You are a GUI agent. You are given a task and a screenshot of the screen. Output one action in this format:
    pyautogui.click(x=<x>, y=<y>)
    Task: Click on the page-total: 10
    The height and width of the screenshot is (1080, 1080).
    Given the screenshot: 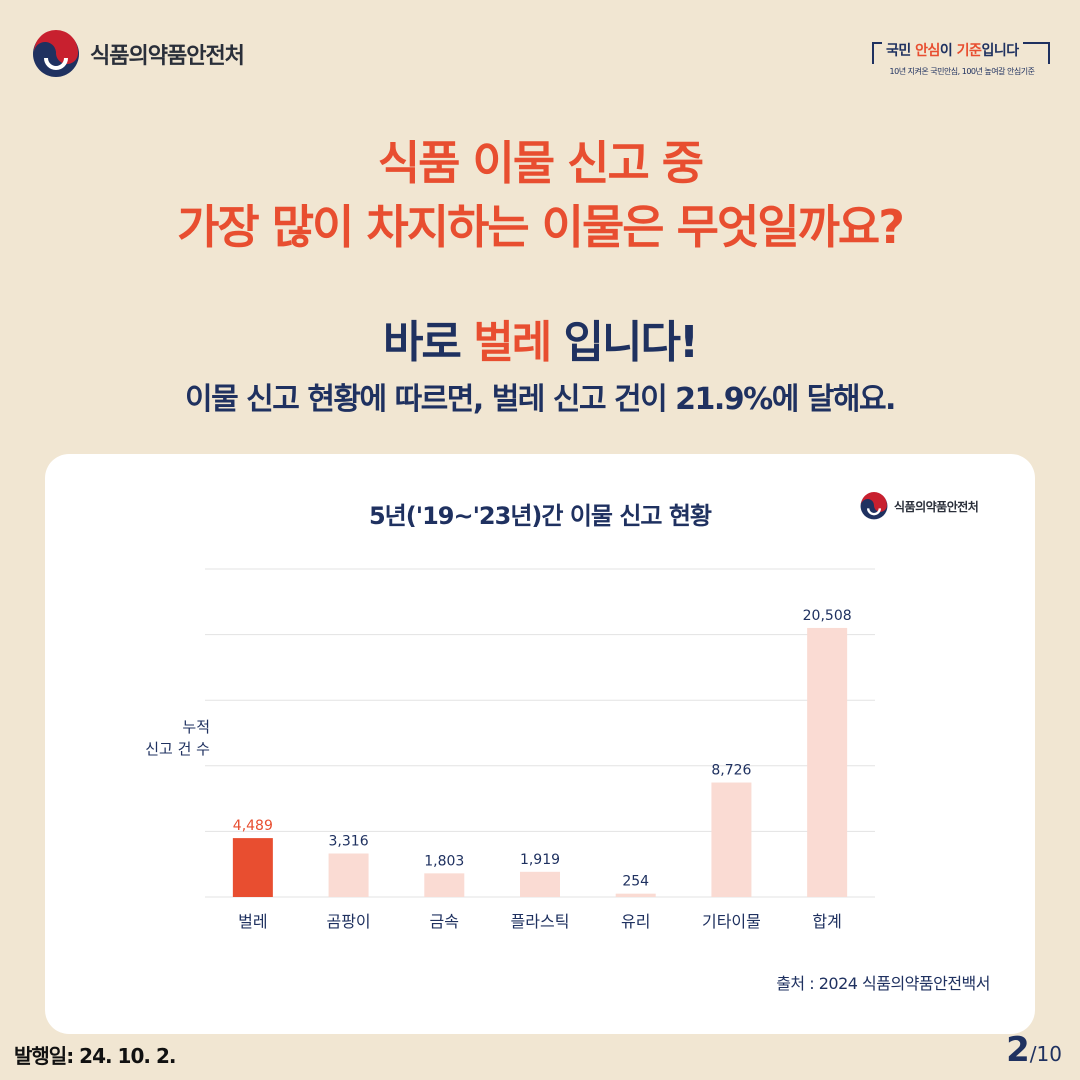 What is the action you would take?
    pyautogui.click(x=1049, y=1054)
    